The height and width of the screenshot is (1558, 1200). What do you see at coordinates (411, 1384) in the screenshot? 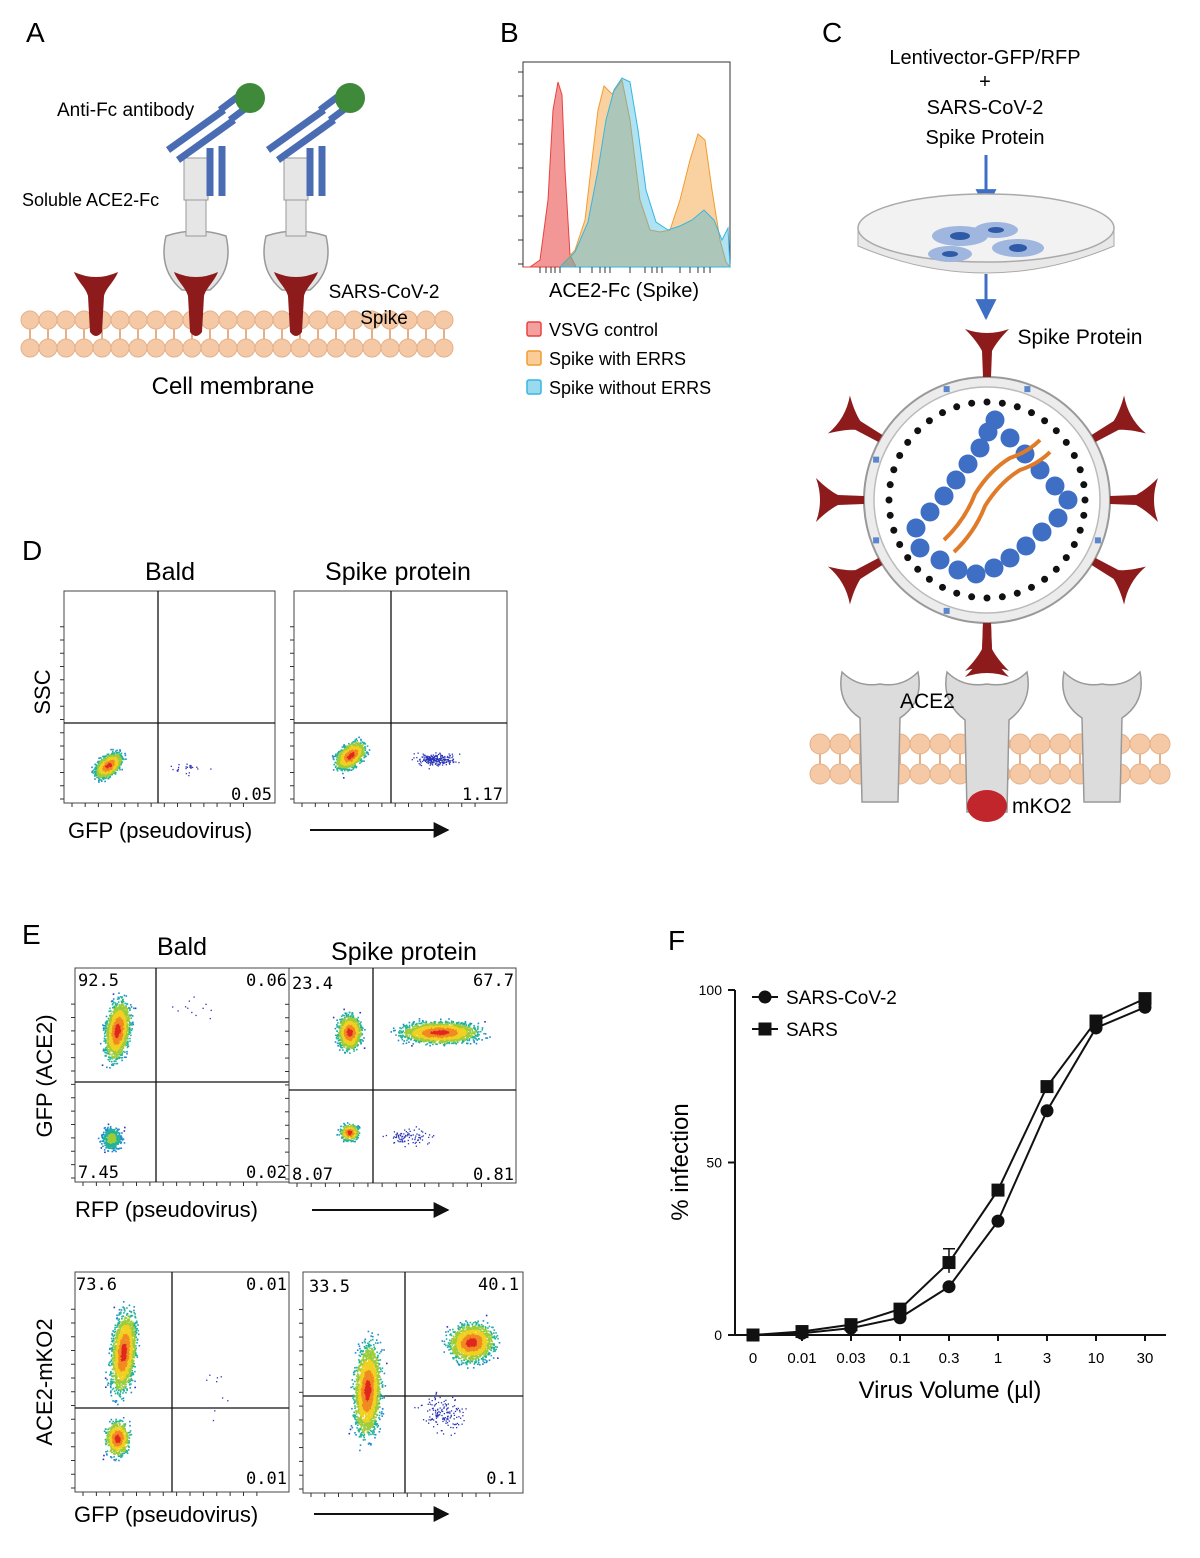
I see `flow-plot-spike-mko2` at bounding box center [411, 1384].